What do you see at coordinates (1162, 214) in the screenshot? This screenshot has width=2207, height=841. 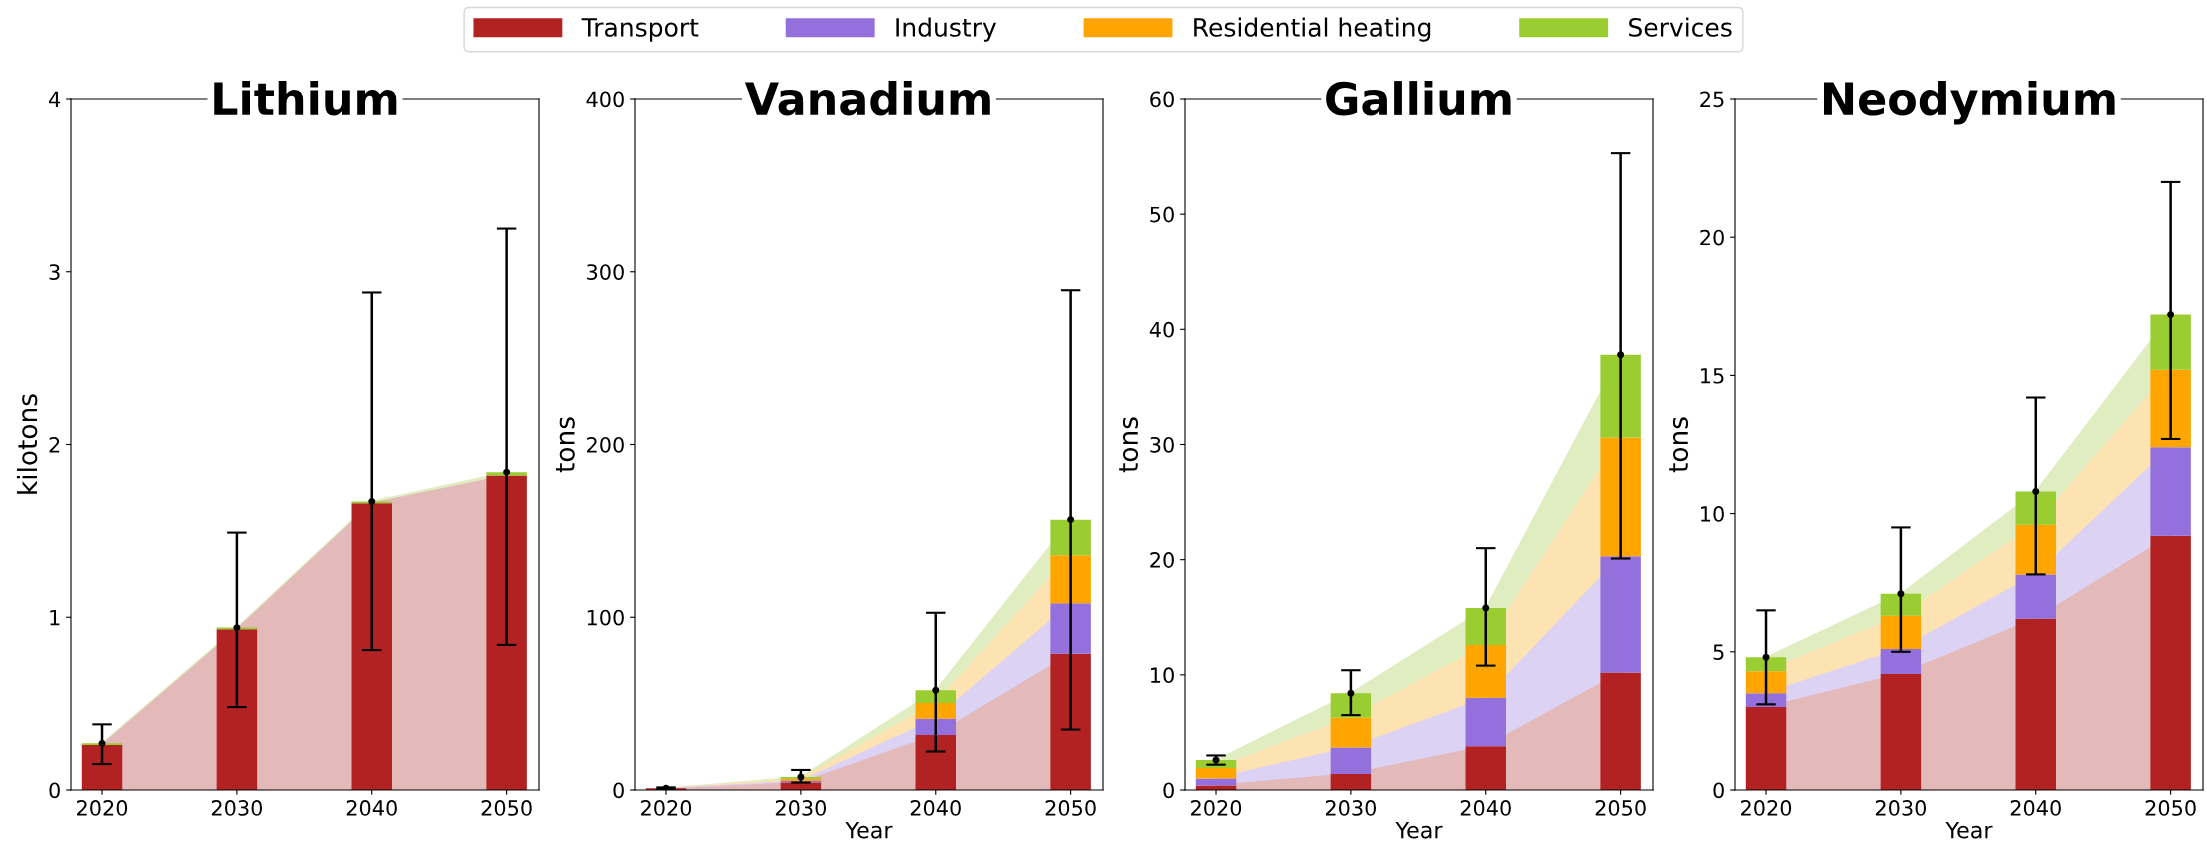 I see `y-tick-label: 50` at bounding box center [1162, 214].